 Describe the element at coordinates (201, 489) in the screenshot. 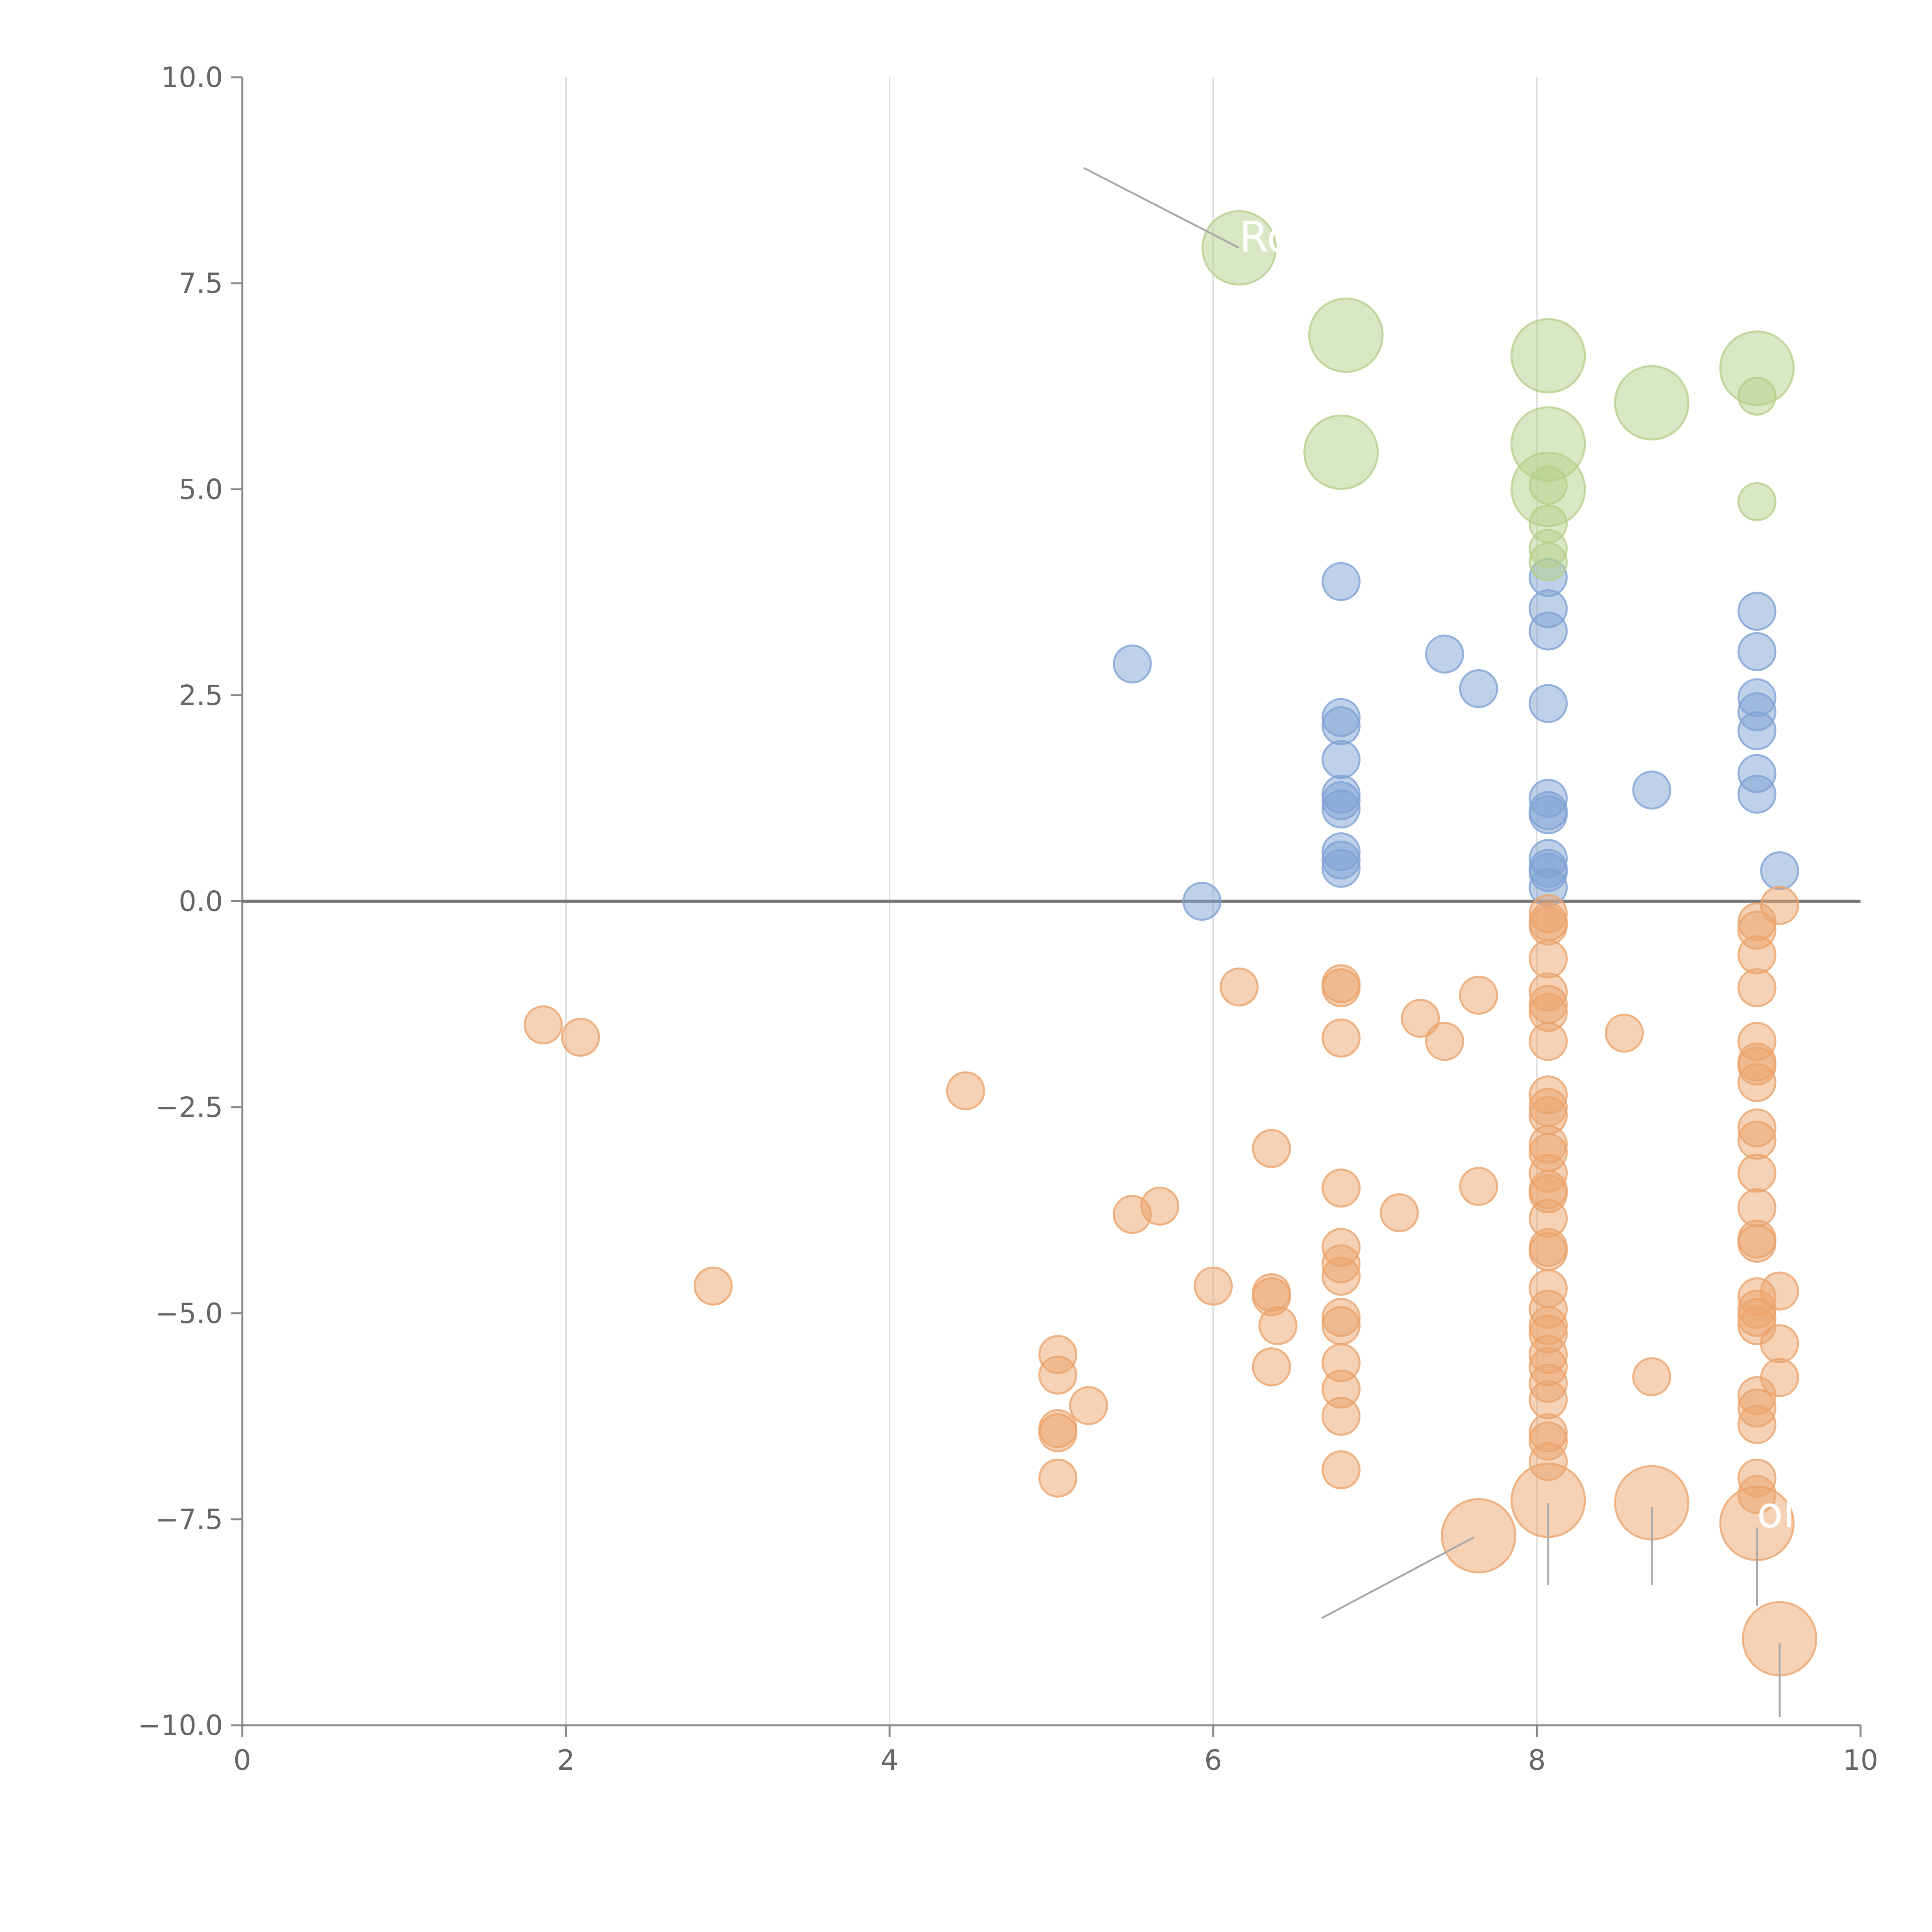

I see `y-tick-label: 5.0` at that location.